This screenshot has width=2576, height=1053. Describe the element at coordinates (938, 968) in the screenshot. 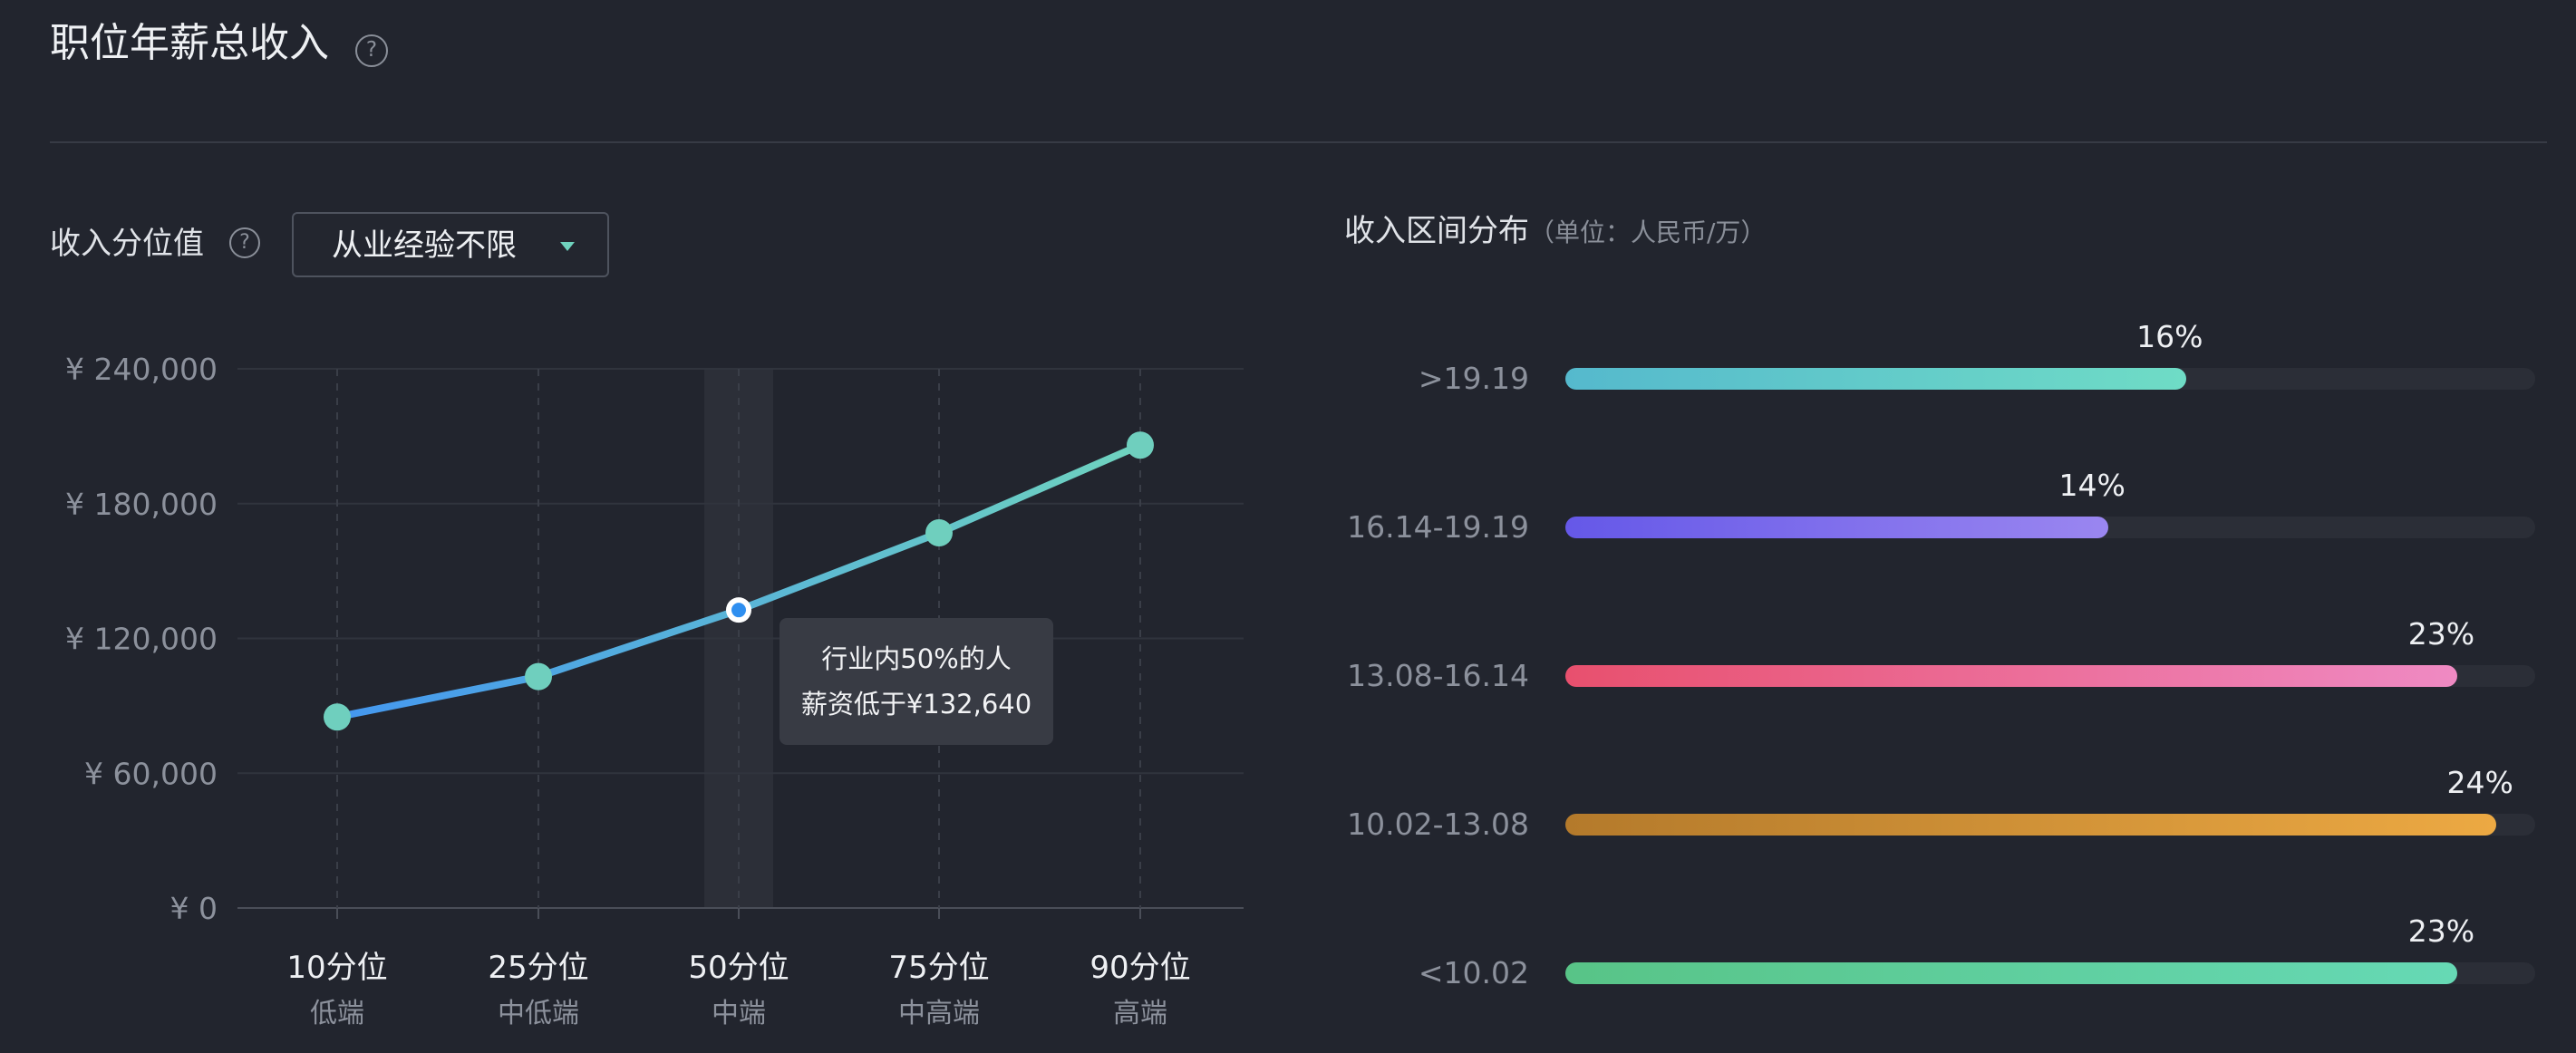

I see `x-category-label: 75分位` at that location.